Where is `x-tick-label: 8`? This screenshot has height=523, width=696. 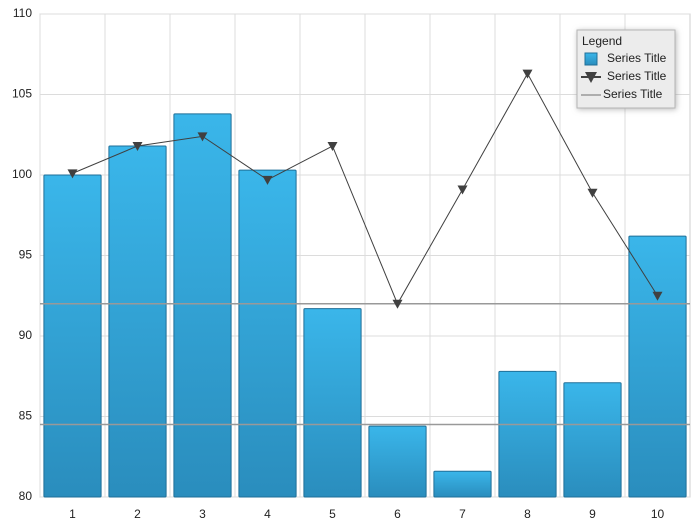 x-tick-label: 8 is located at coordinates (527, 514).